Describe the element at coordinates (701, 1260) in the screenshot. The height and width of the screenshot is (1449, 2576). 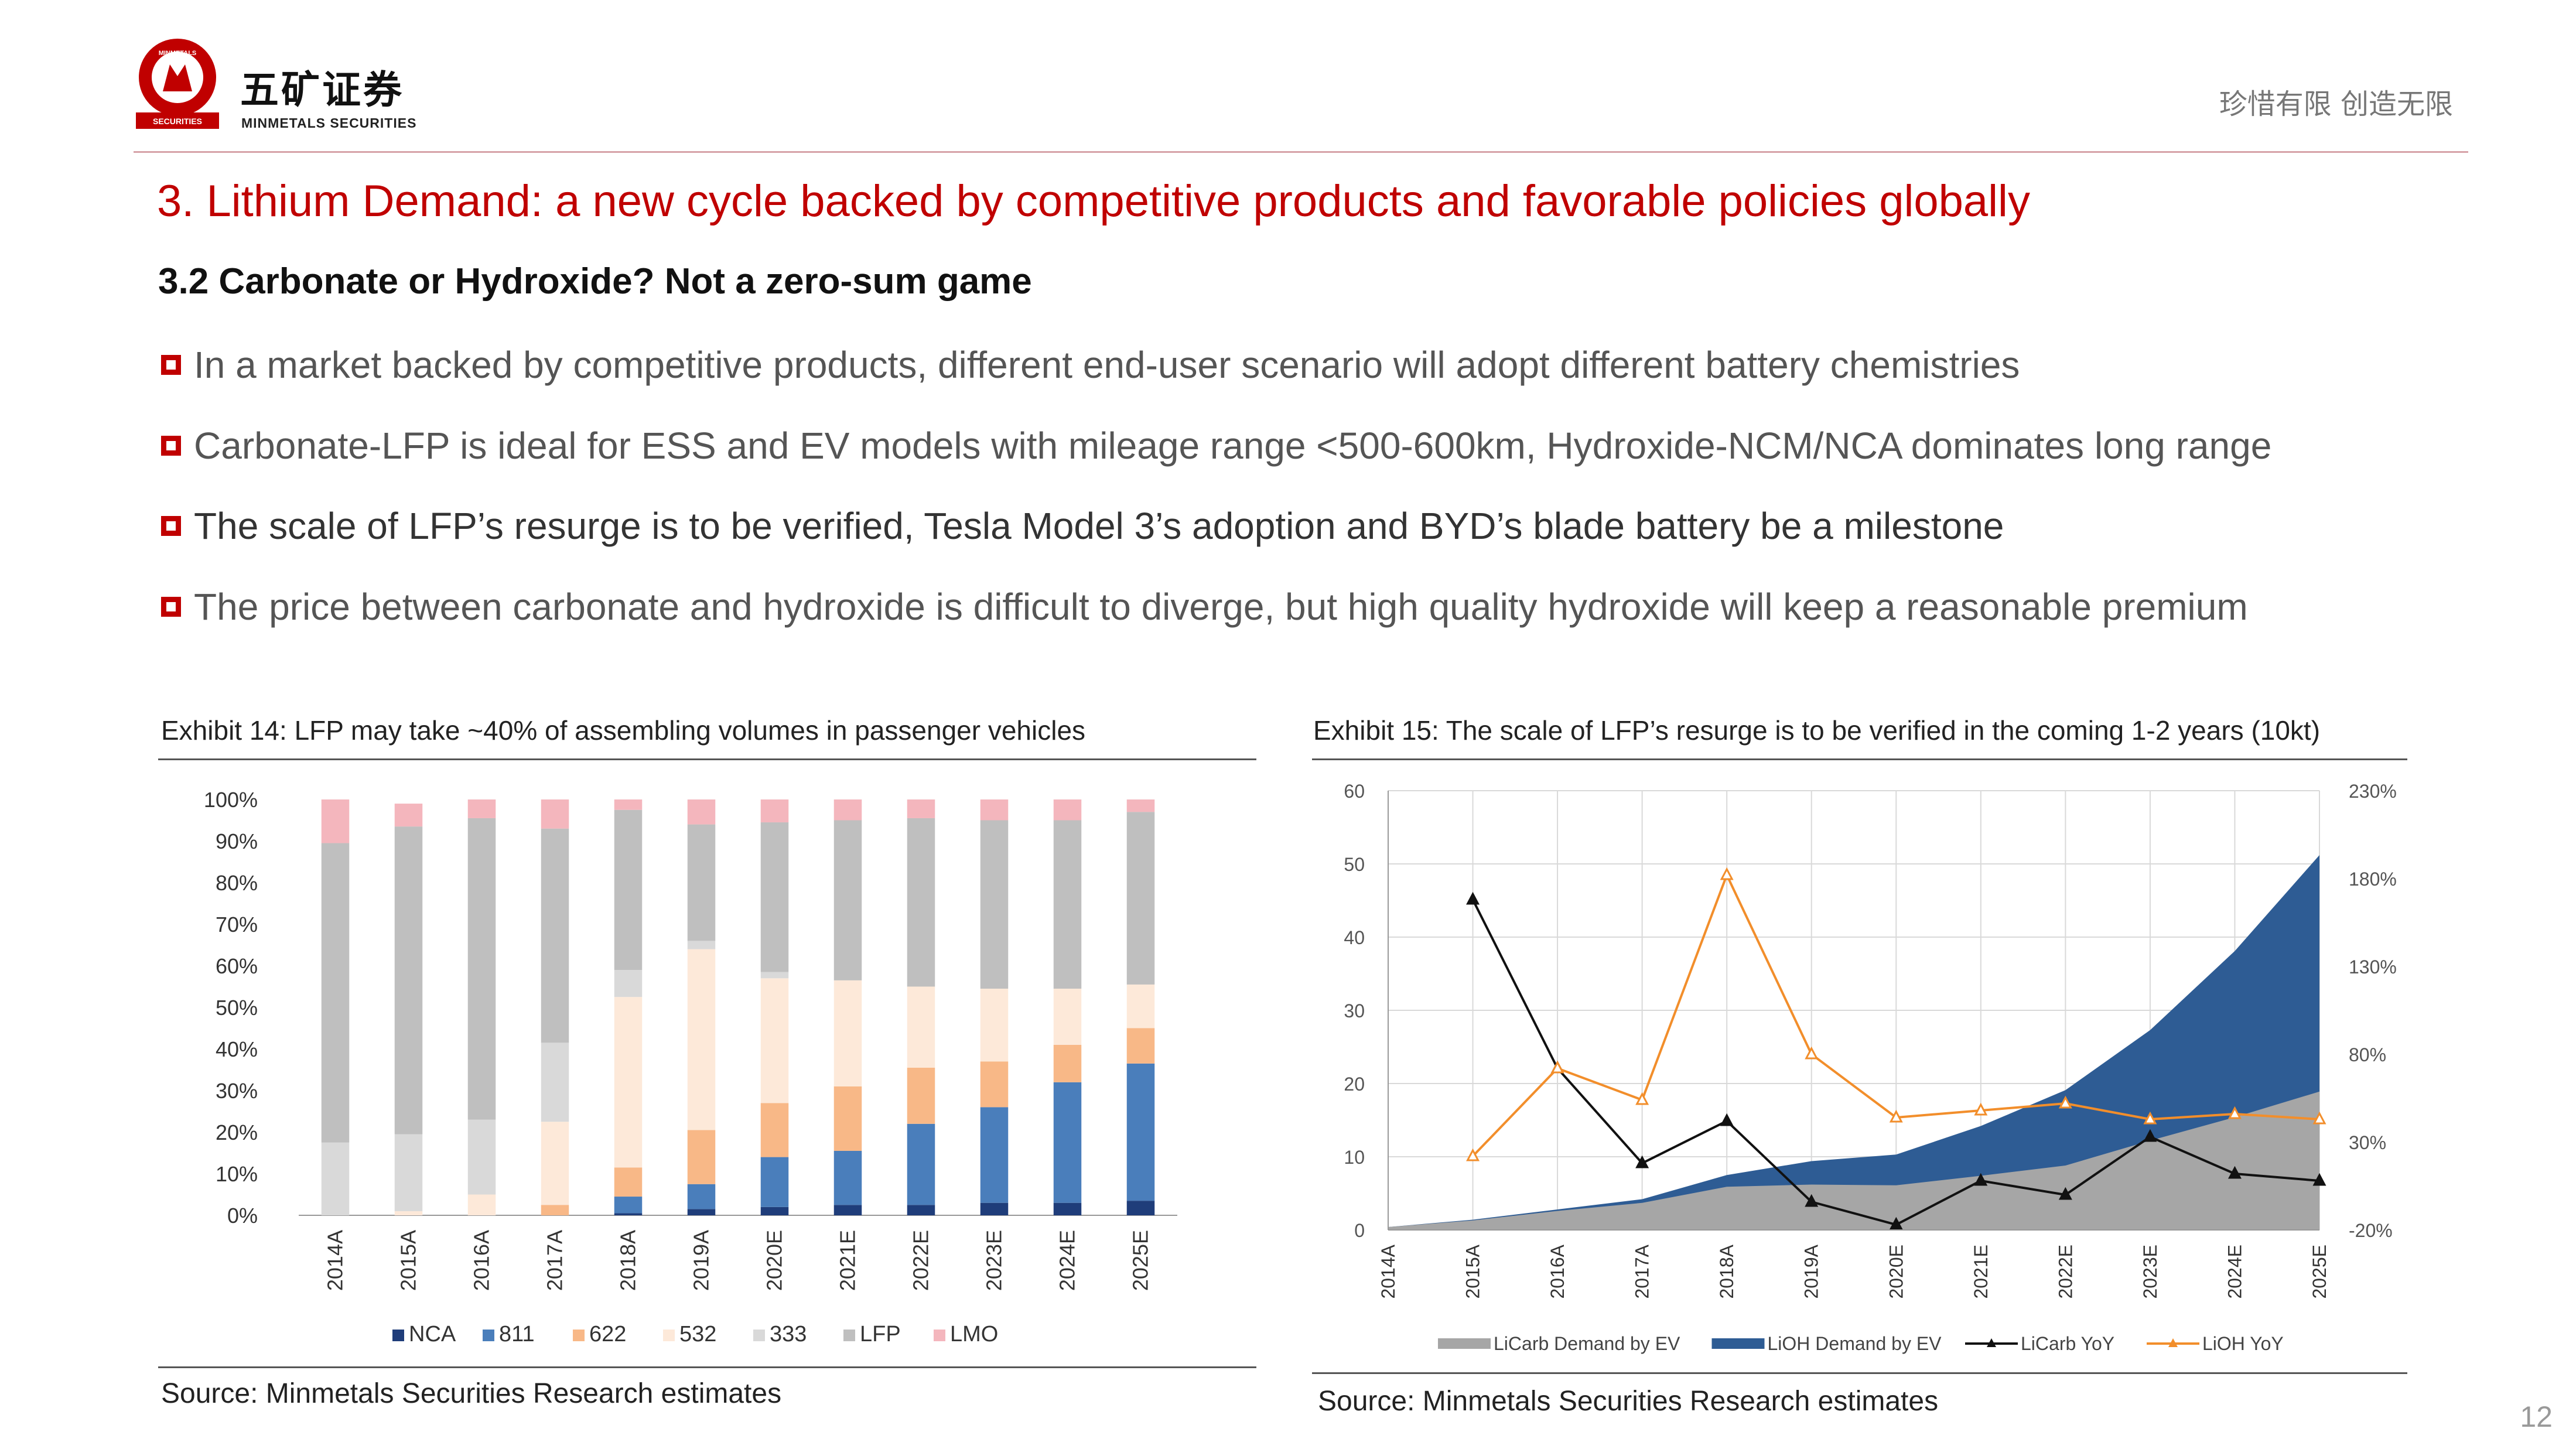
I see `x-tick-label: 2019A` at that location.